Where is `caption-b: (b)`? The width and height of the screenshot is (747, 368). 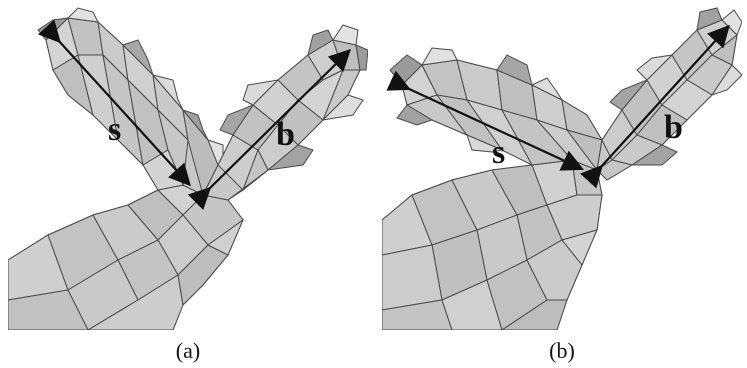
caption-b: (b) is located at coordinates (562, 350).